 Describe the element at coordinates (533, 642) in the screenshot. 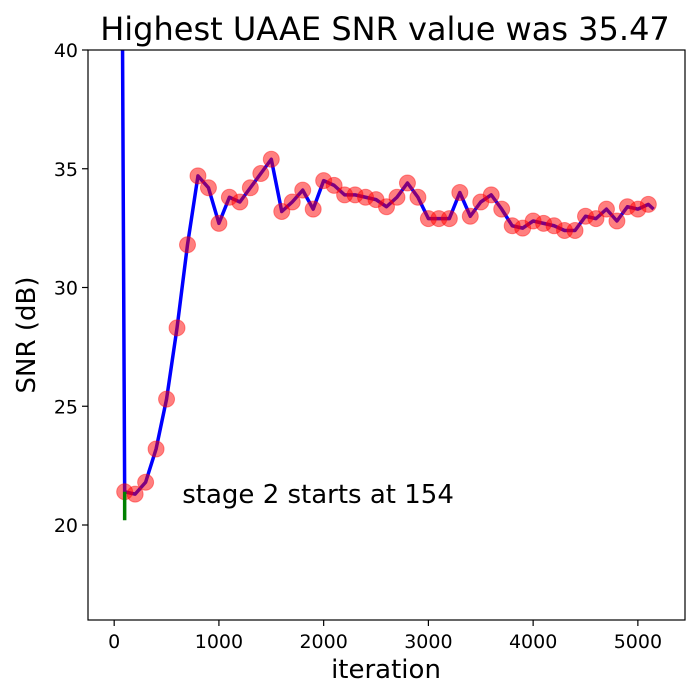

I see `x-tick-label: 4000` at that location.